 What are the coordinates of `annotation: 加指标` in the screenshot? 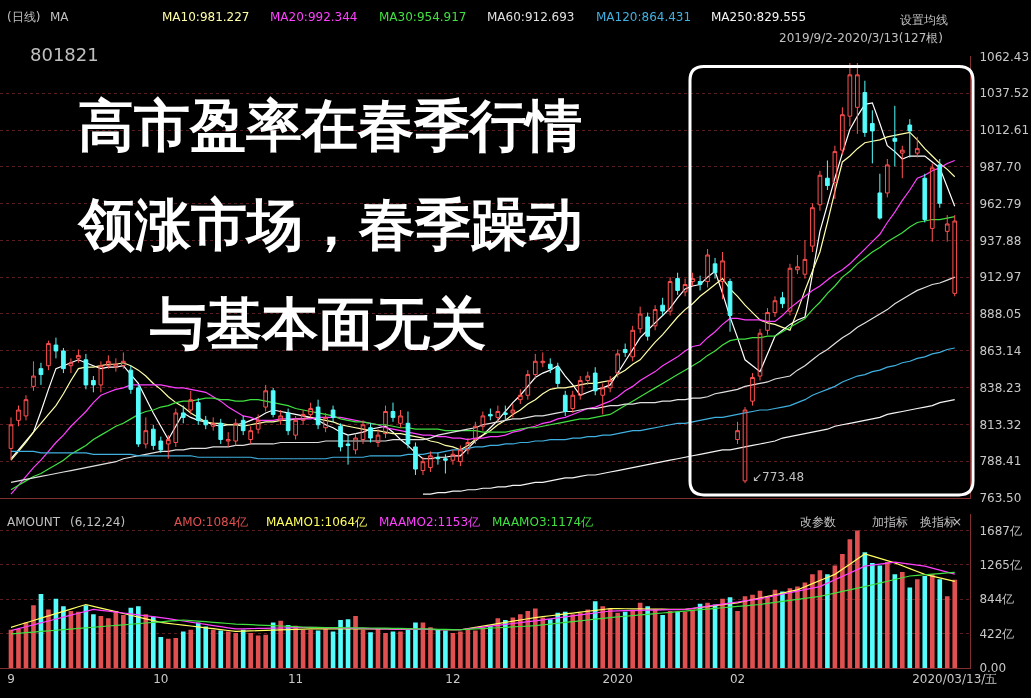 It's located at (890, 522).